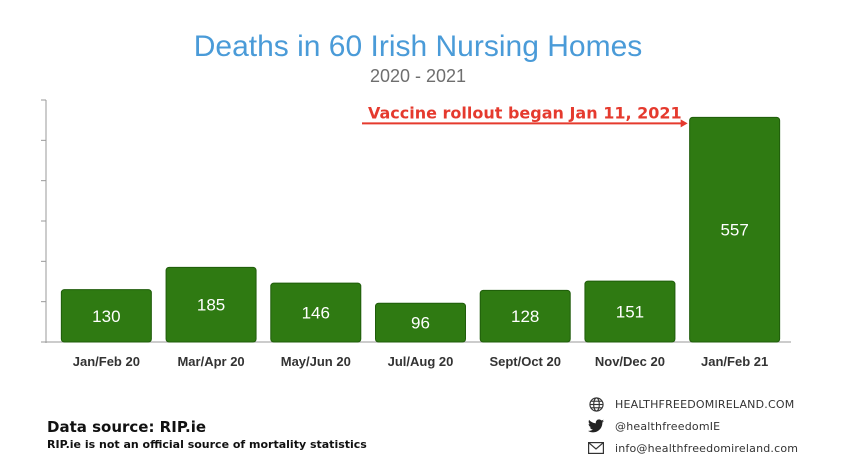 The image size is (843, 473). What do you see at coordinates (106, 361) in the screenshot?
I see `x-tick-label: Jan/Feb 20` at bounding box center [106, 361].